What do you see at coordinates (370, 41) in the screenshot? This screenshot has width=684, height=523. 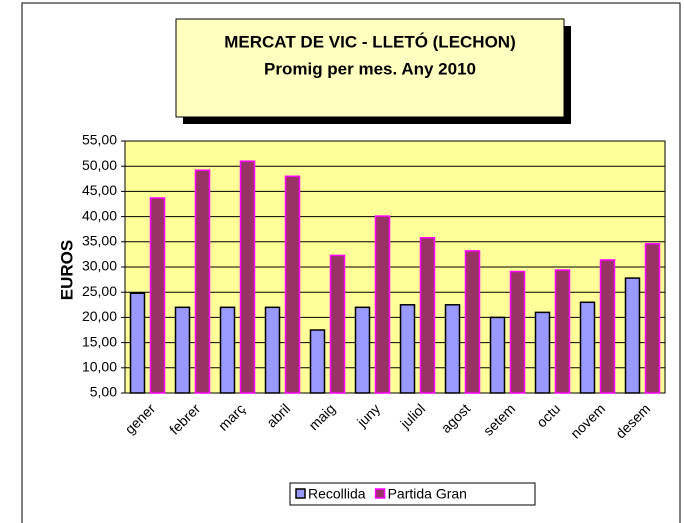 I see `chart-title: MERCAT DE VIC - LLETÓ (LECHON)` at bounding box center [370, 41].